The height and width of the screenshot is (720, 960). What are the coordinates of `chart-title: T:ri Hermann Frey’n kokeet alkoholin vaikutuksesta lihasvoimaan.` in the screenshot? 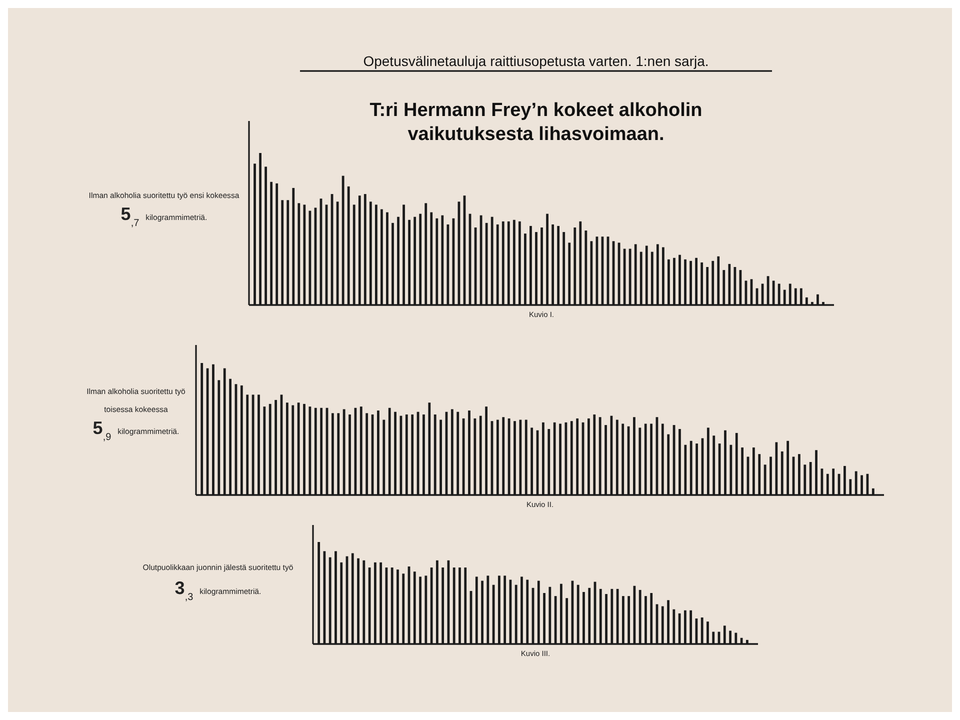 It's located at (536, 122).